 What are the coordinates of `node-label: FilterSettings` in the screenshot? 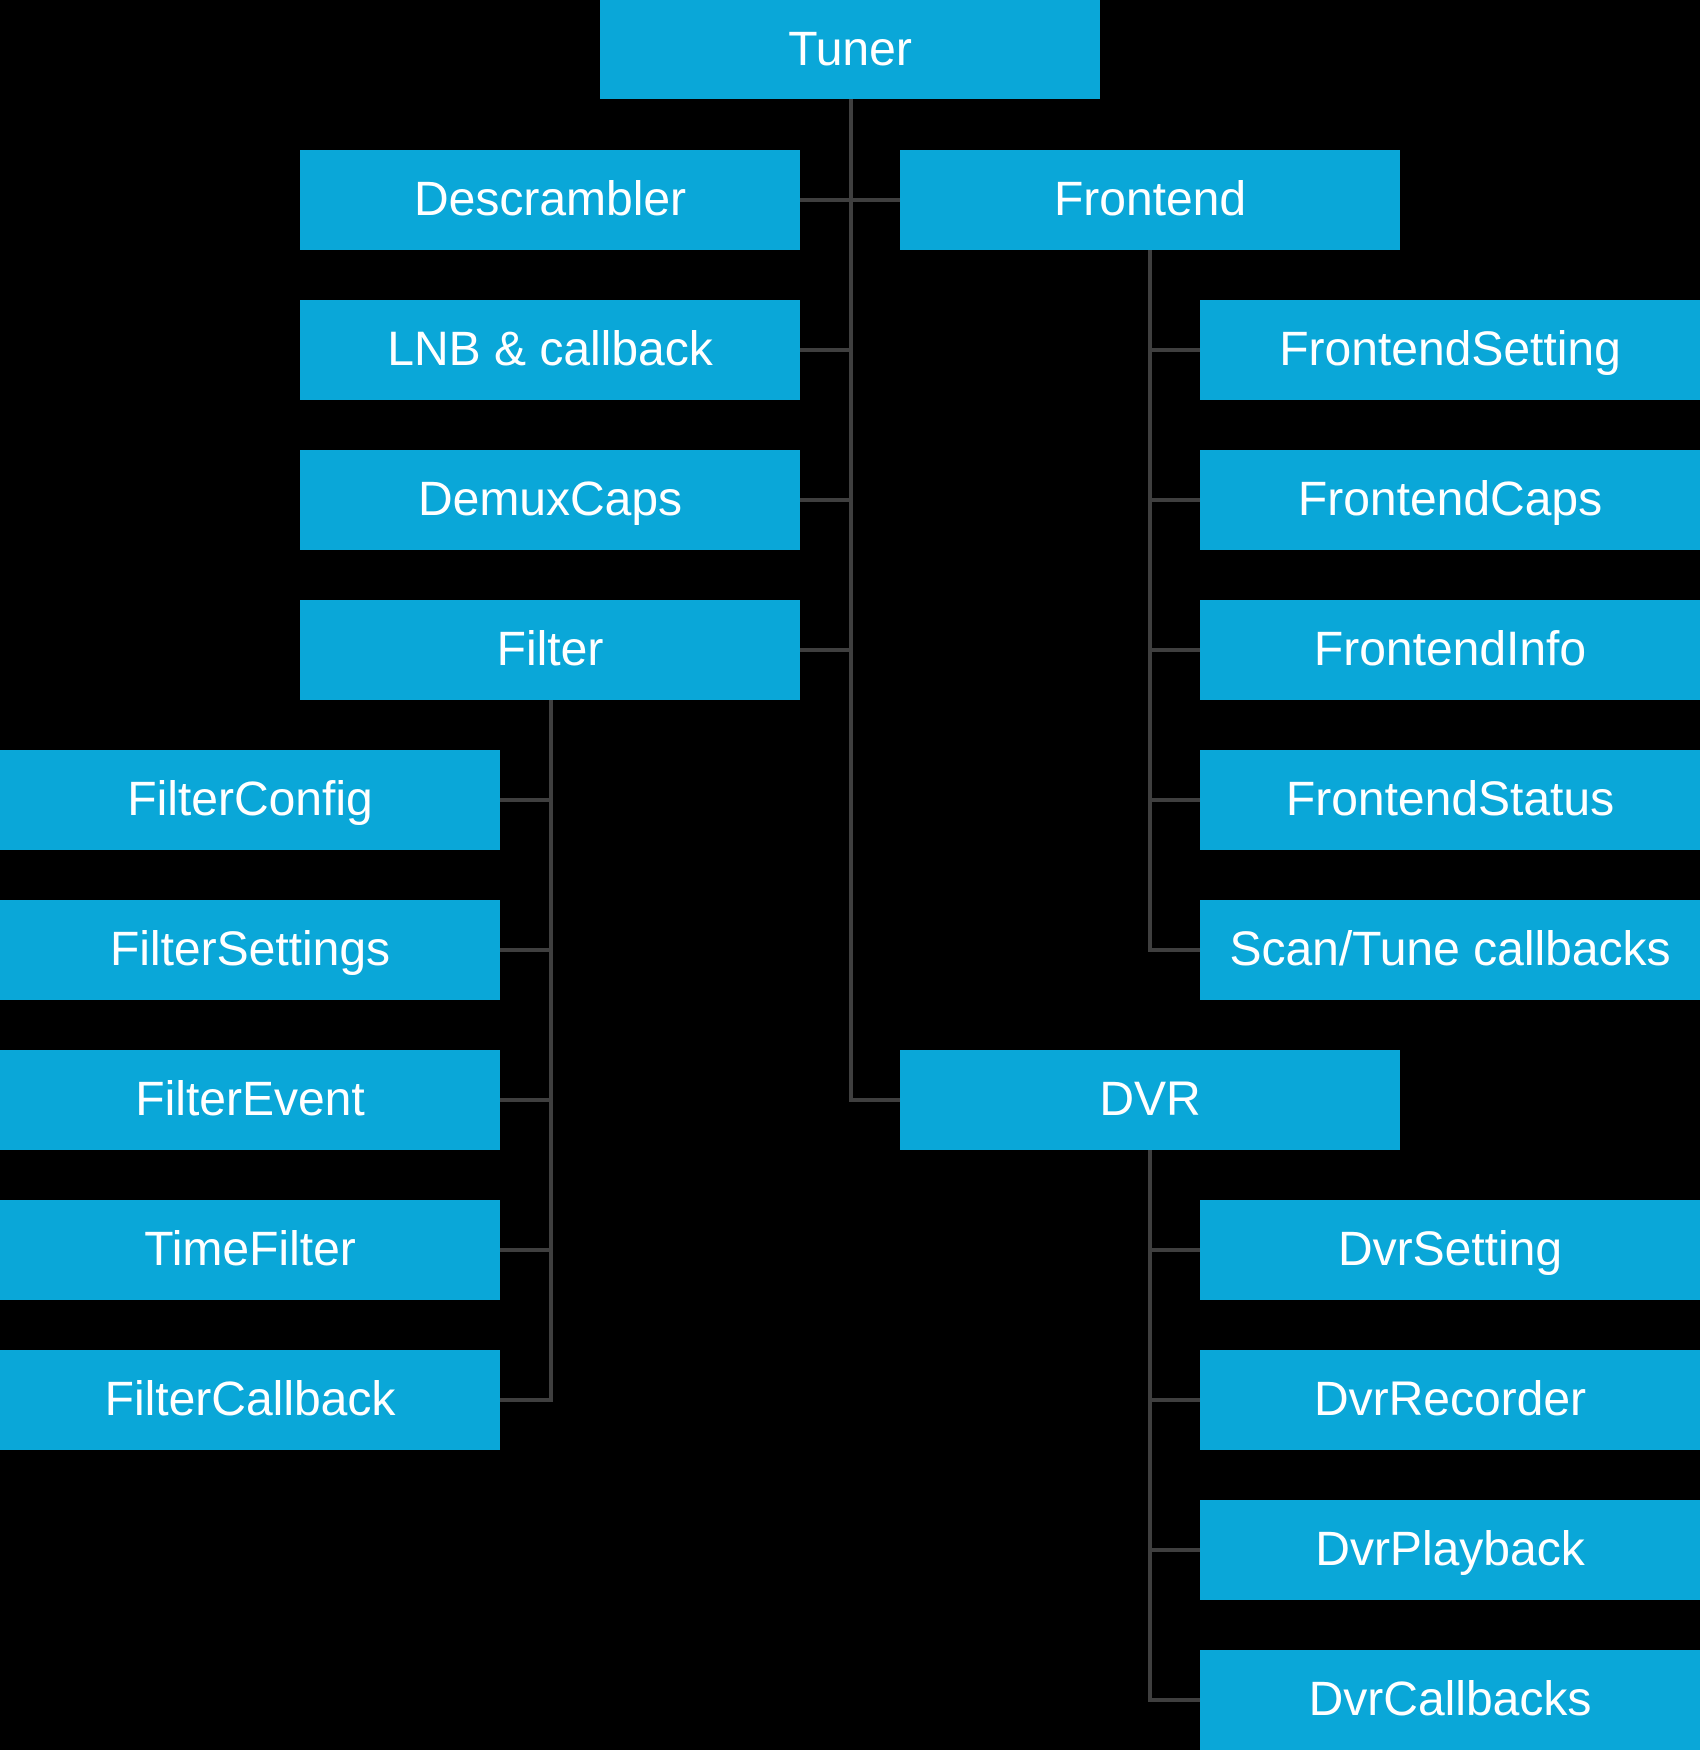 It's located at (250, 949).